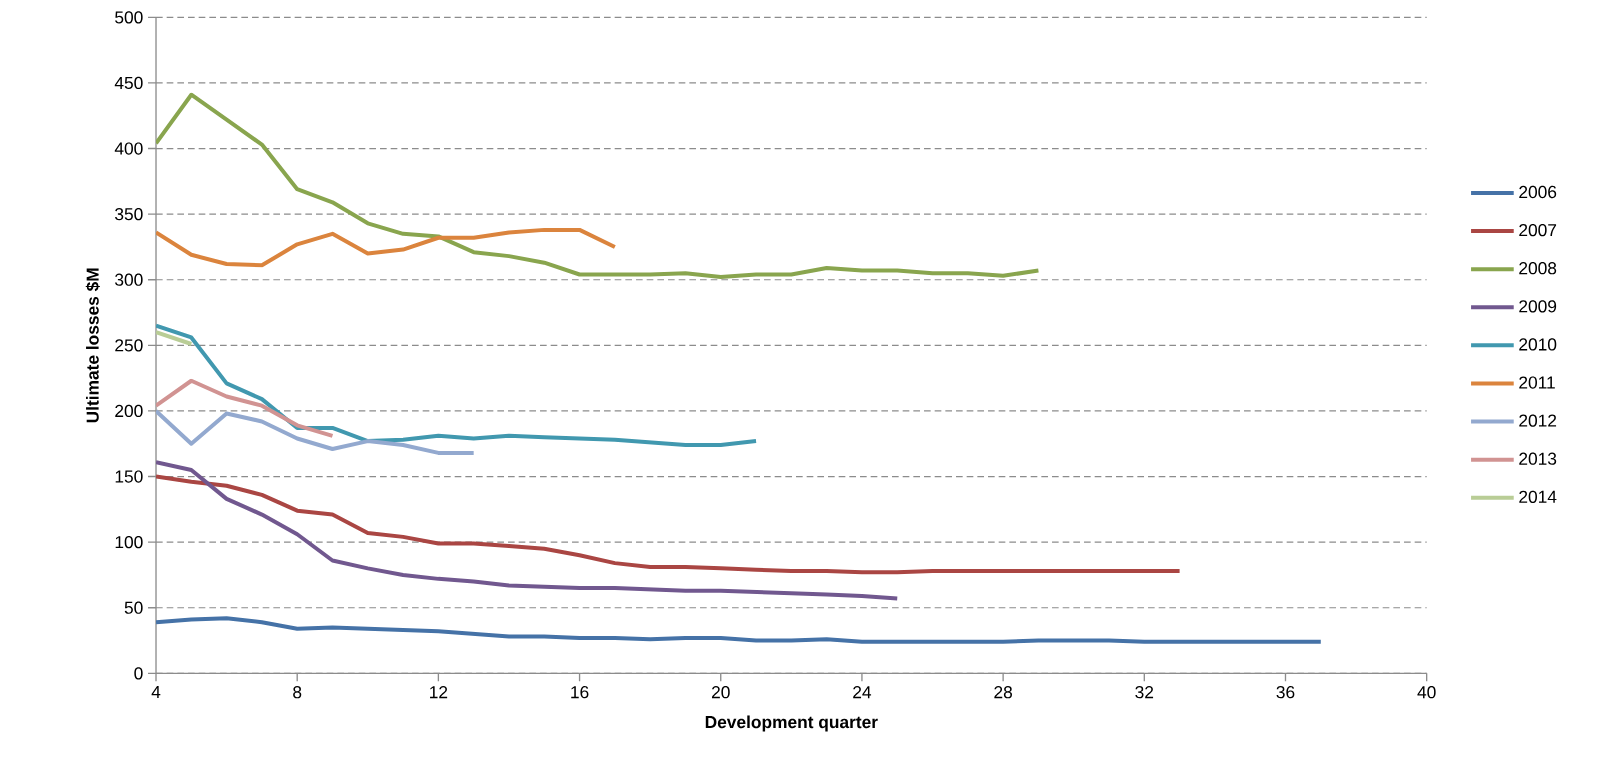 The width and height of the screenshot is (1612, 761). Describe the element at coordinates (128, 82) in the screenshot. I see `y-tick-label: 450` at that location.